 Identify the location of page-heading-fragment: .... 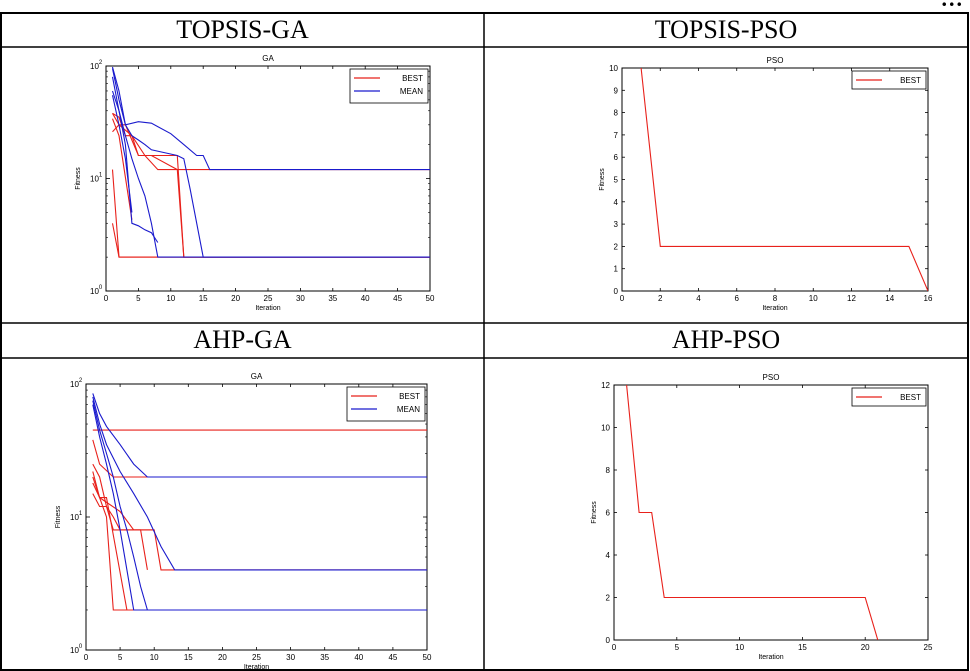
(953, 6).